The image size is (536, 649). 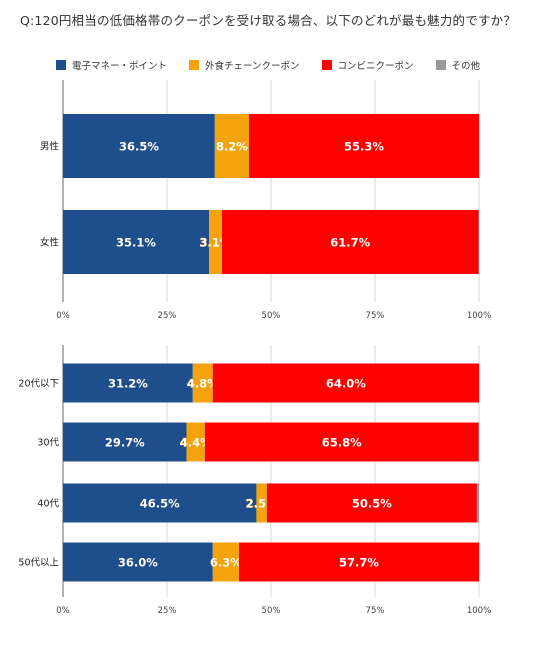 I want to click on data-label: 55.3%, so click(x=364, y=147).